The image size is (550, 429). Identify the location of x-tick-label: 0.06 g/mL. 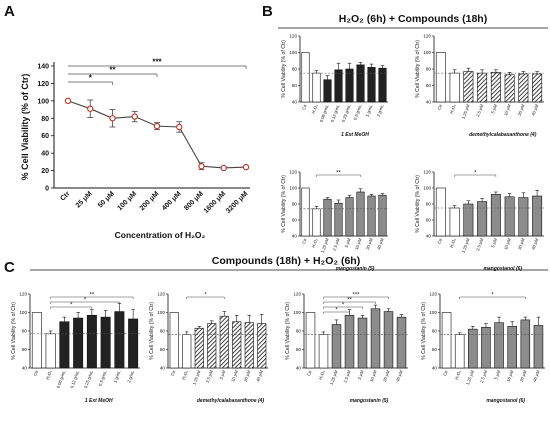
(60, 379).